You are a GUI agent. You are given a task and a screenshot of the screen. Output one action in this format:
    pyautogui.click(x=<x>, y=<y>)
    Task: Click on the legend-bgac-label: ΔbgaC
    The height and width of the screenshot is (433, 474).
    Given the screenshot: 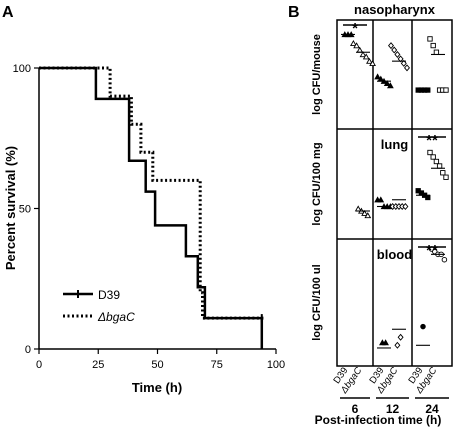 What is the action you would take?
    pyautogui.click(x=116, y=317)
    